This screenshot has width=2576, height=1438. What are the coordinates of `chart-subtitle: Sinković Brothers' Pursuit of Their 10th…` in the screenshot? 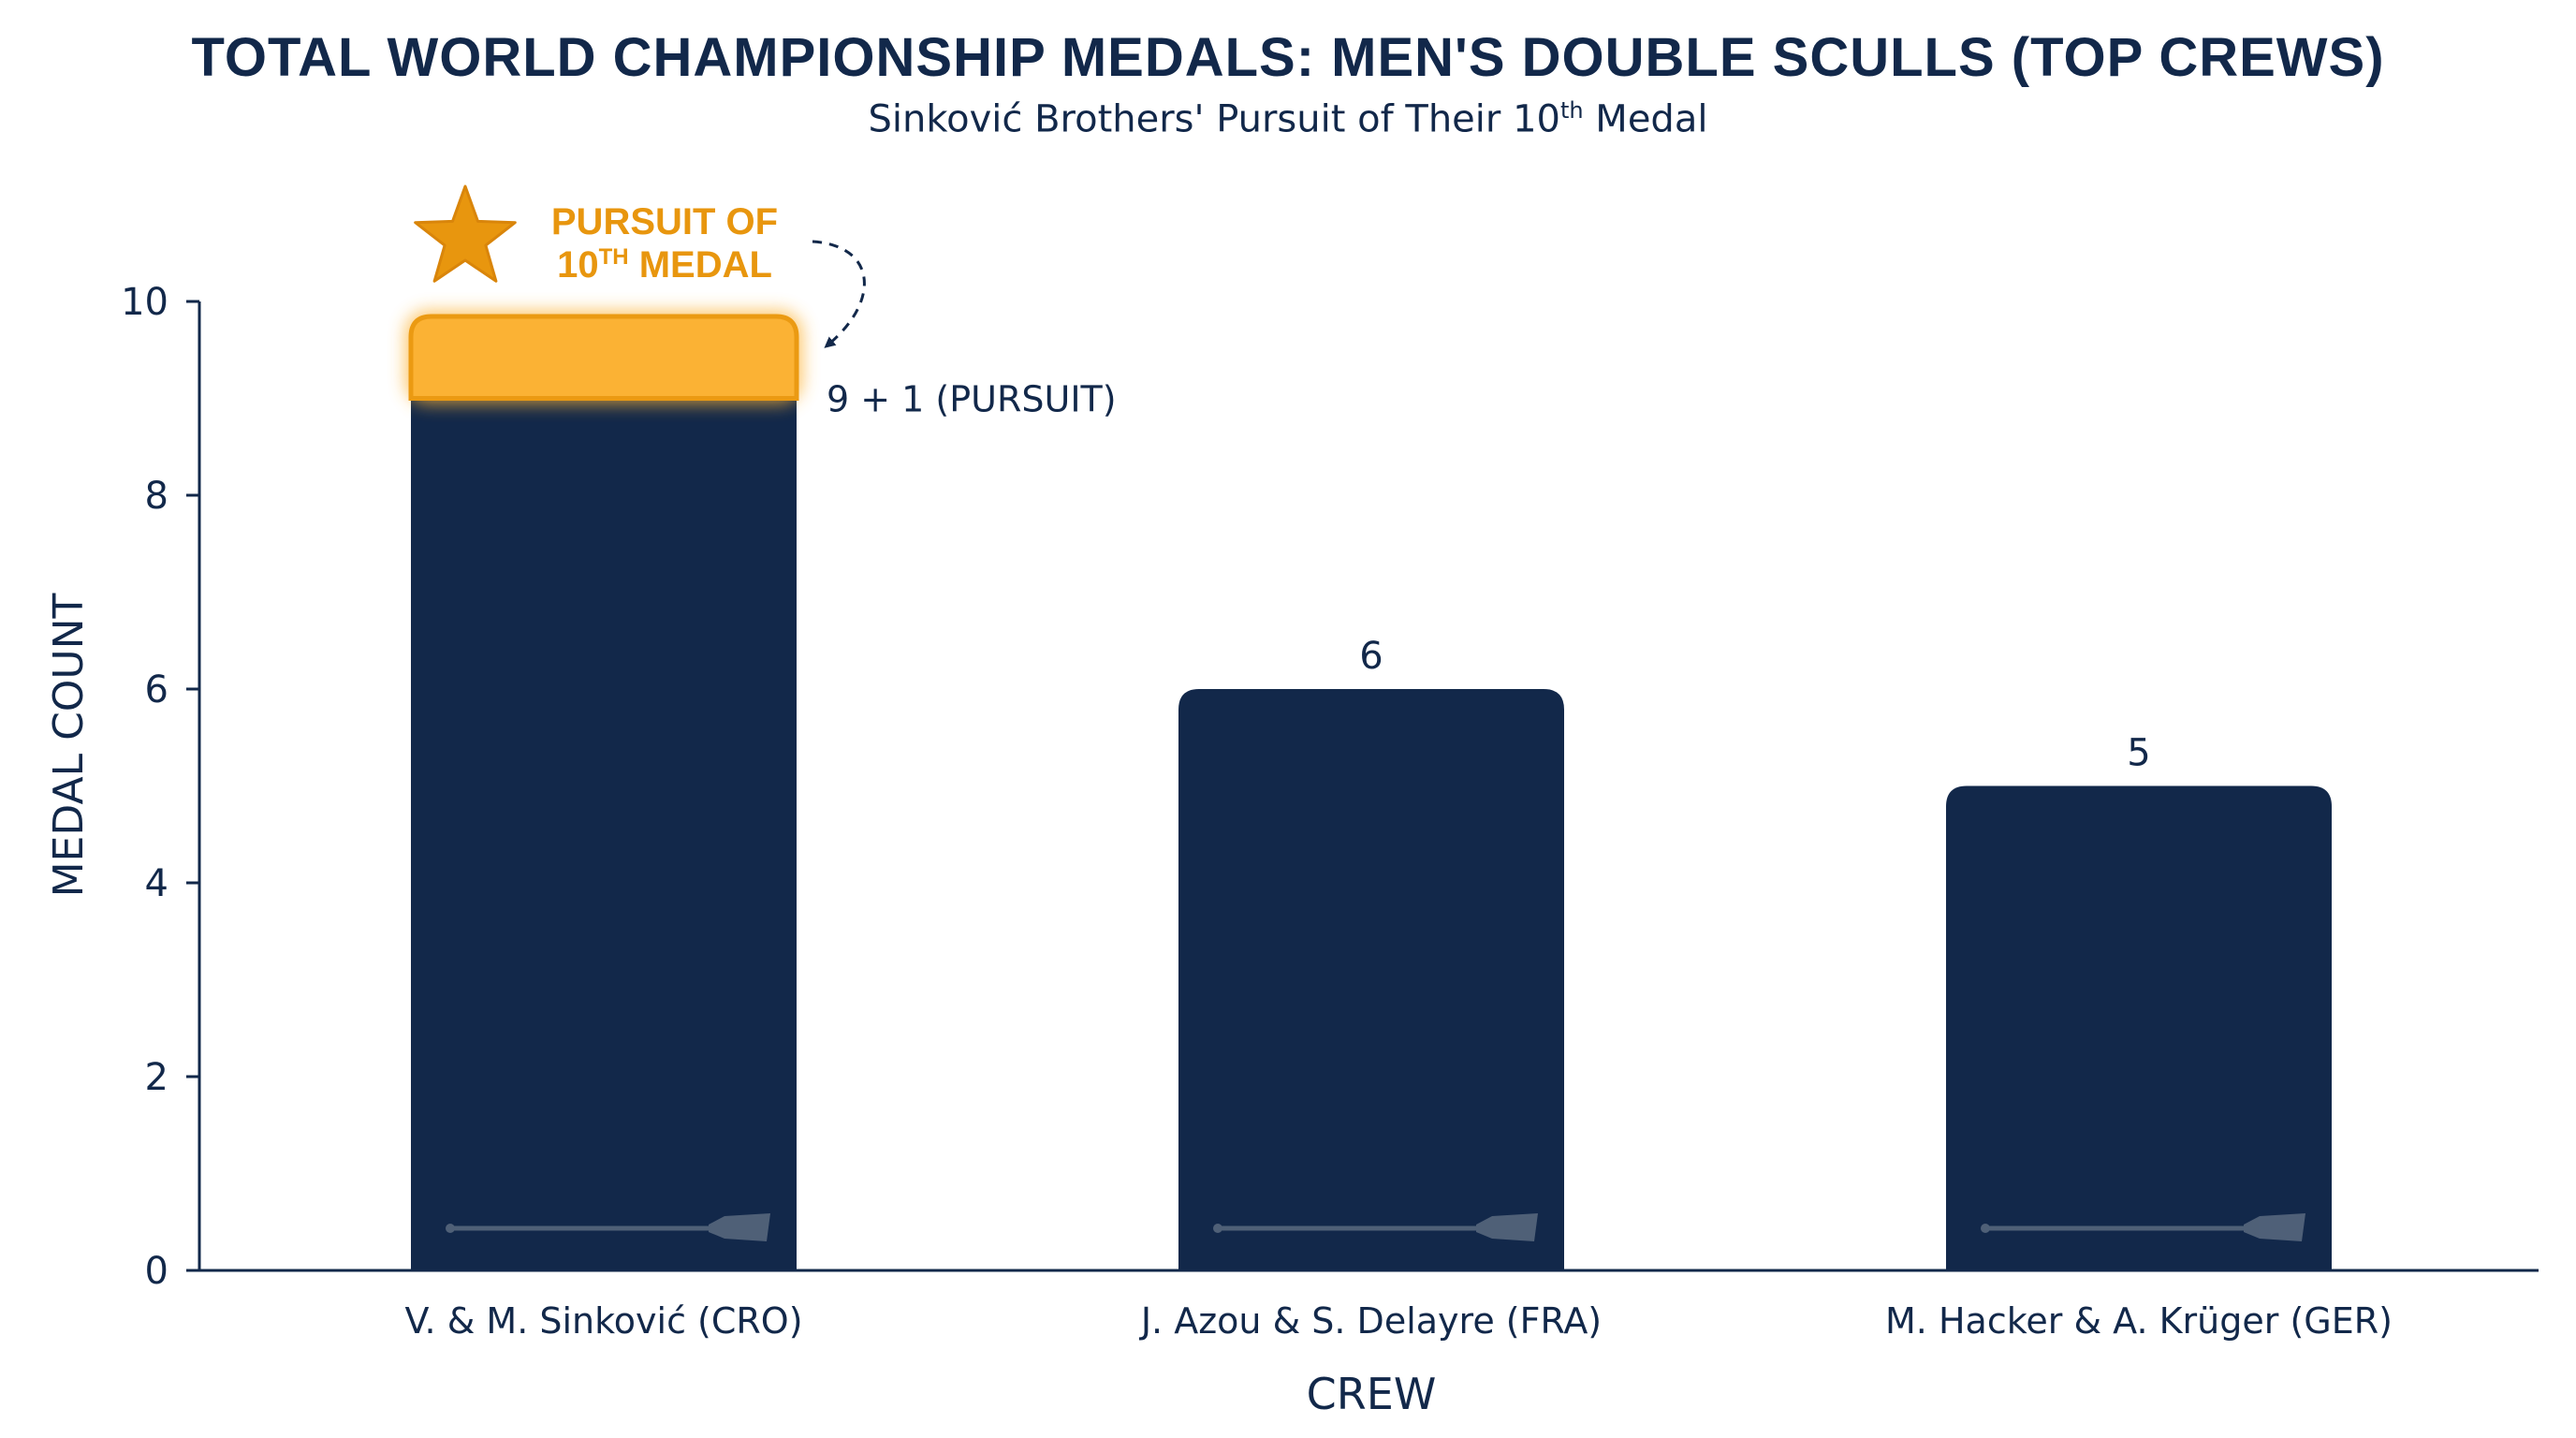 It's located at (1288, 118).